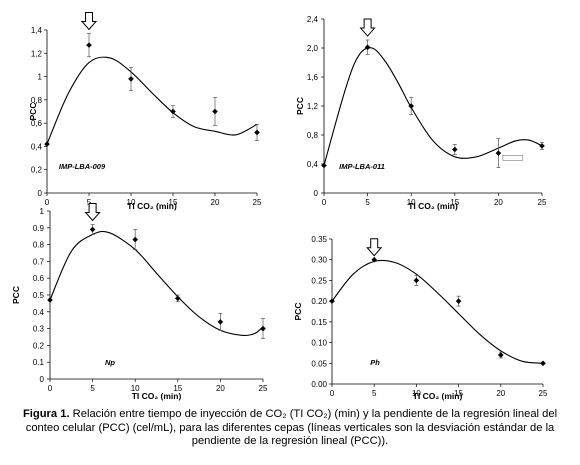  What do you see at coordinates (110, 362) in the screenshot?
I see `chart3-strain-tag: Np` at bounding box center [110, 362].